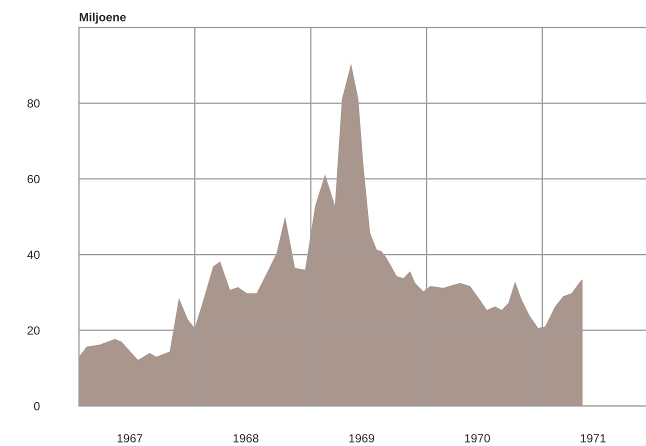 The height and width of the screenshot is (446, 646). What do you see at coordinates (593, 438) in the screenshot?
I see `x-tick-label: 1971` at bounding box center [593, 438].